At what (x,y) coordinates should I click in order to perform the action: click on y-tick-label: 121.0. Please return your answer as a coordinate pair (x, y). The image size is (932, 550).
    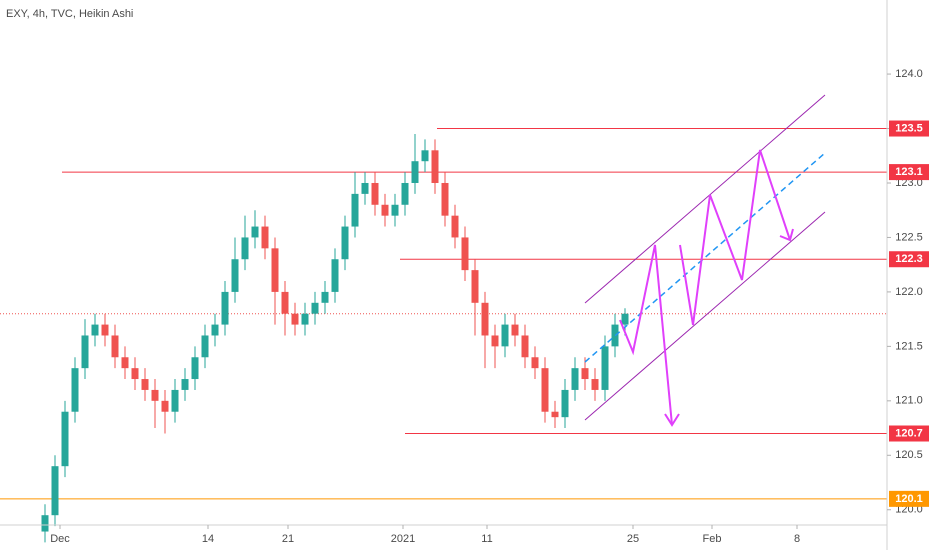
    Looking at the image, I should click on (909, 401).